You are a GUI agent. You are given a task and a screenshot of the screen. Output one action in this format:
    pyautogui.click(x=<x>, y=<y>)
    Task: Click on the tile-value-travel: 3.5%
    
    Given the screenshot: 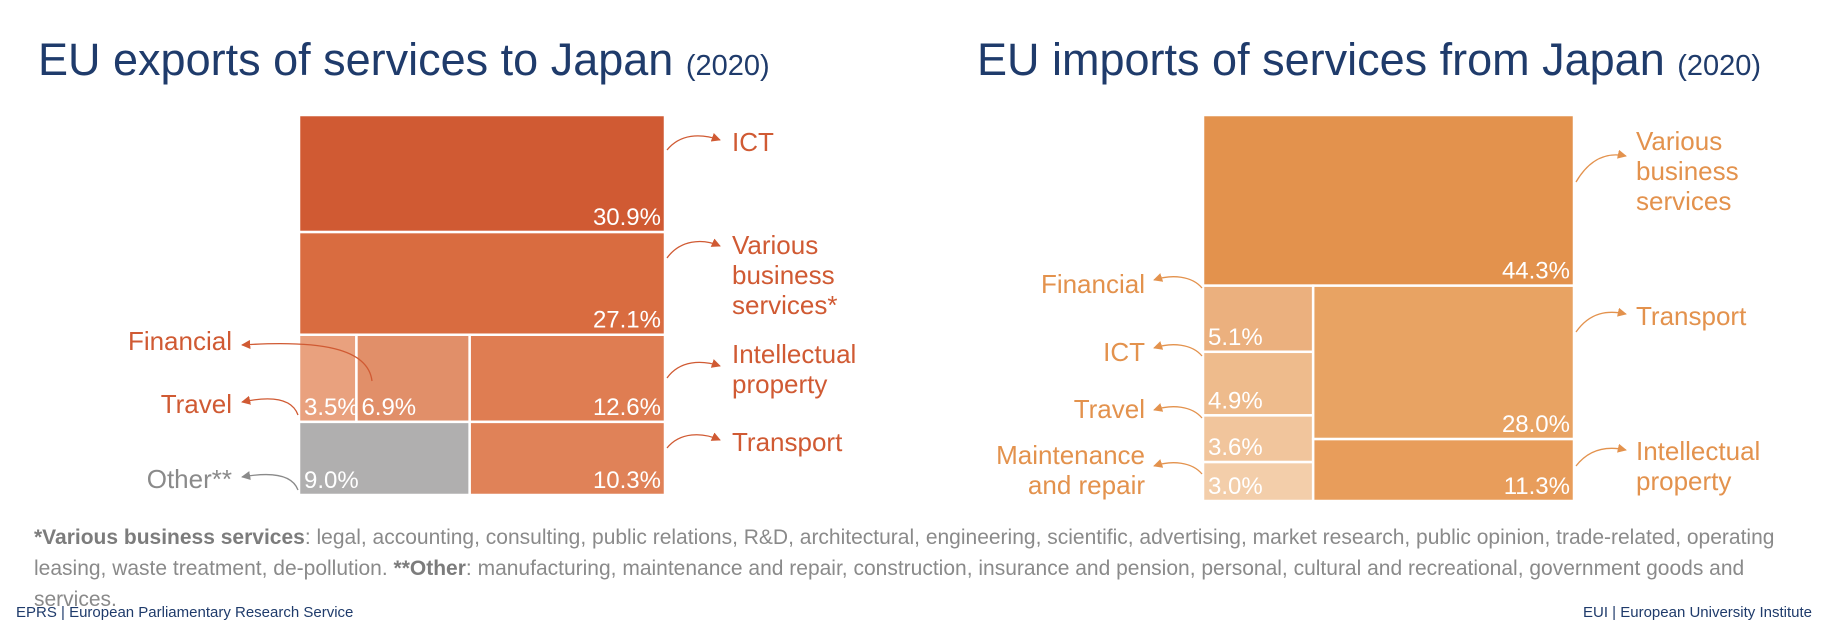 What is the action you would take?
    pyautogui.click(x=331, y=407)
    